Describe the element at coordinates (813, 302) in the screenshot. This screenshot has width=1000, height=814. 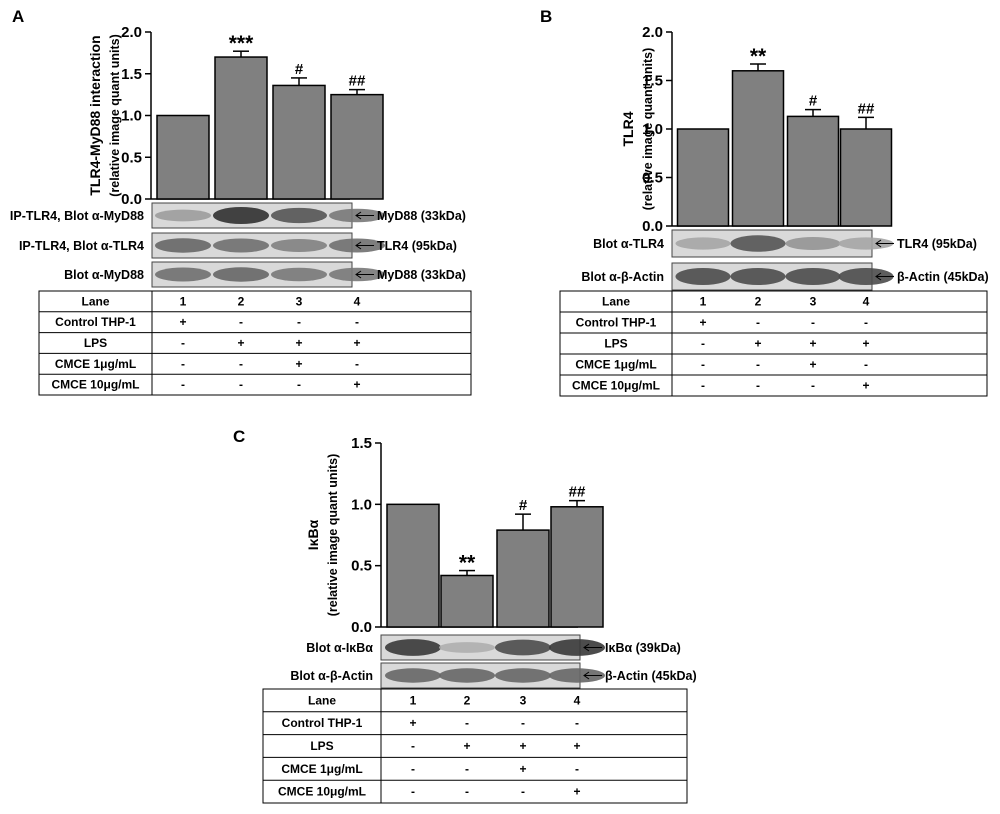
I see `panel-b-table-header: 3` at that location.